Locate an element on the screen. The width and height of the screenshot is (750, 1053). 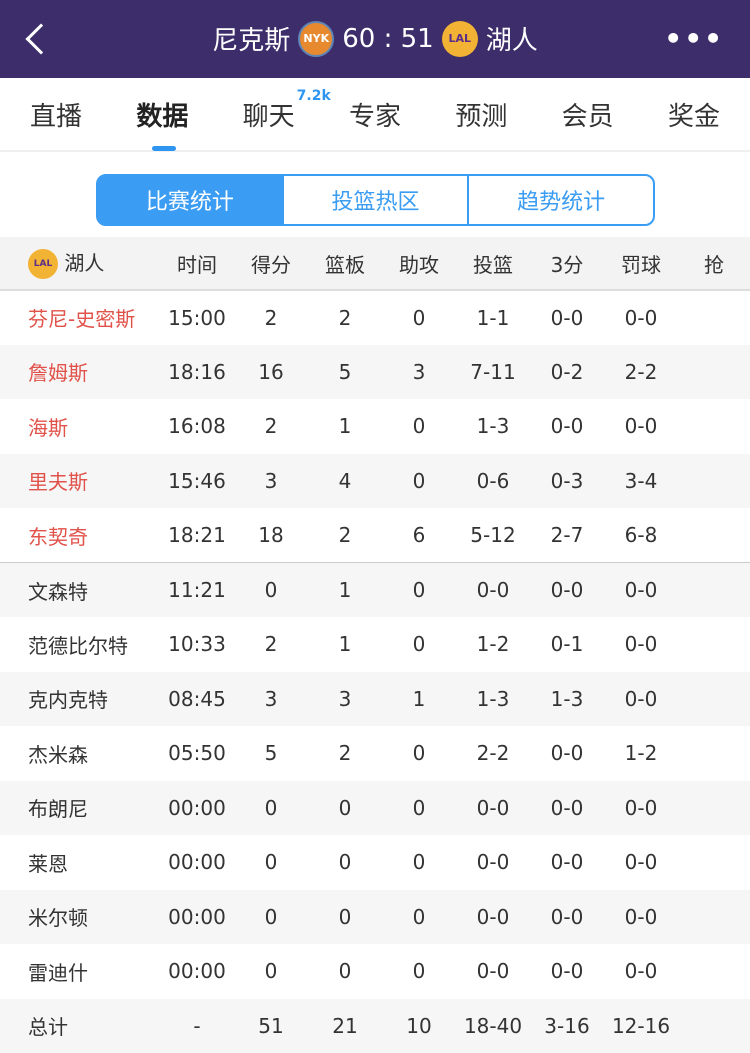
stat-cell: 0-6 is located at coordinates (493, 481).